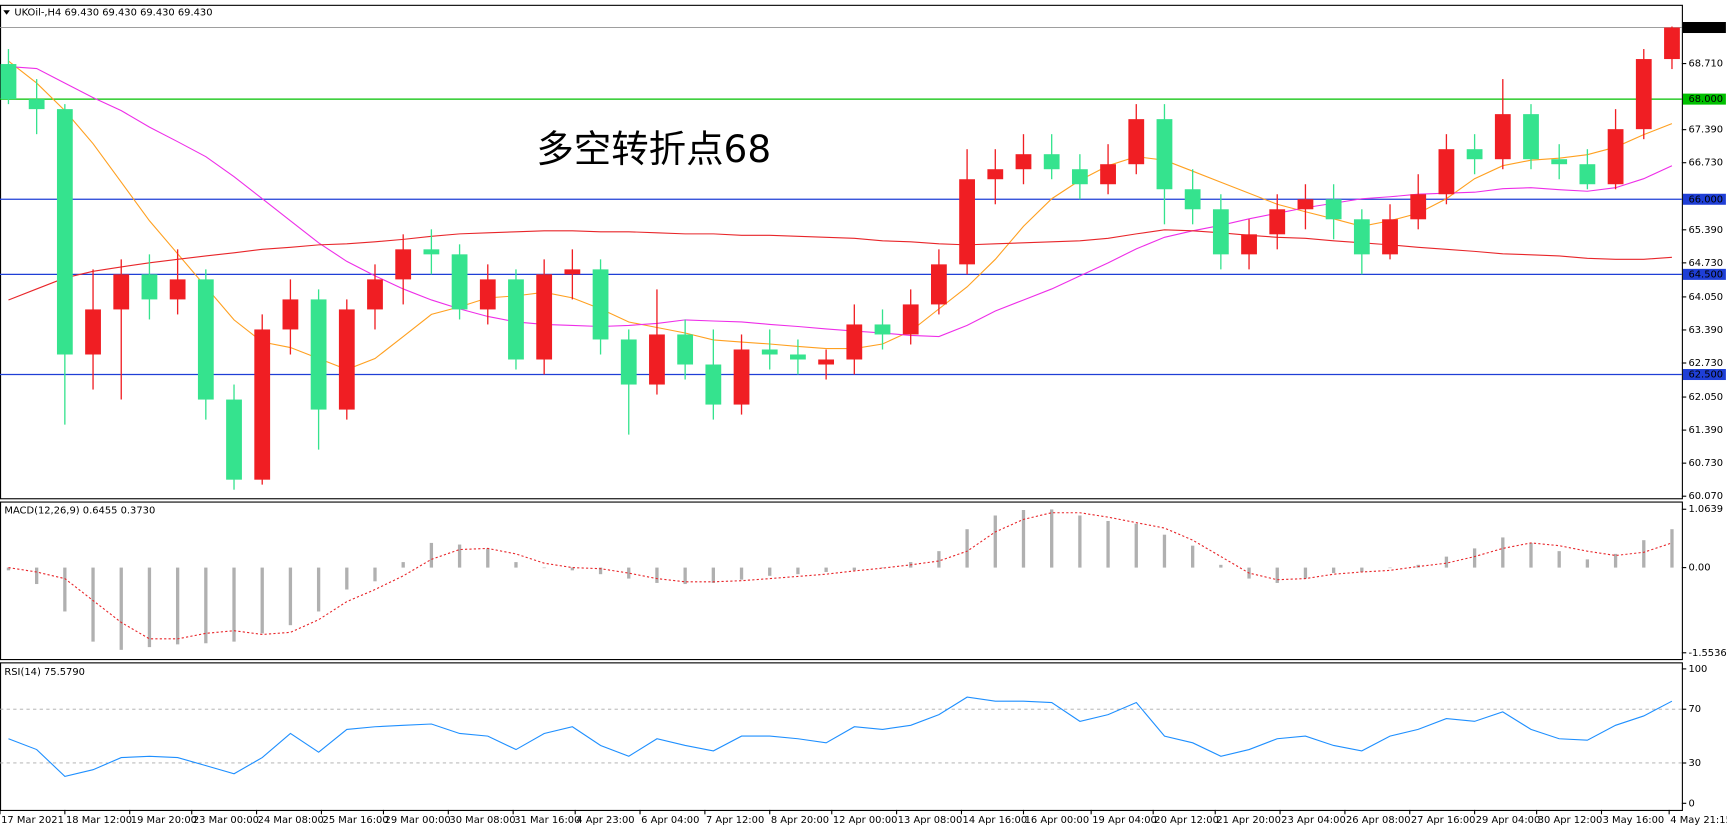 This screenshot has width=1727, height=829. I want to click on y-tick-label: 61.390, so click(1705, 430).